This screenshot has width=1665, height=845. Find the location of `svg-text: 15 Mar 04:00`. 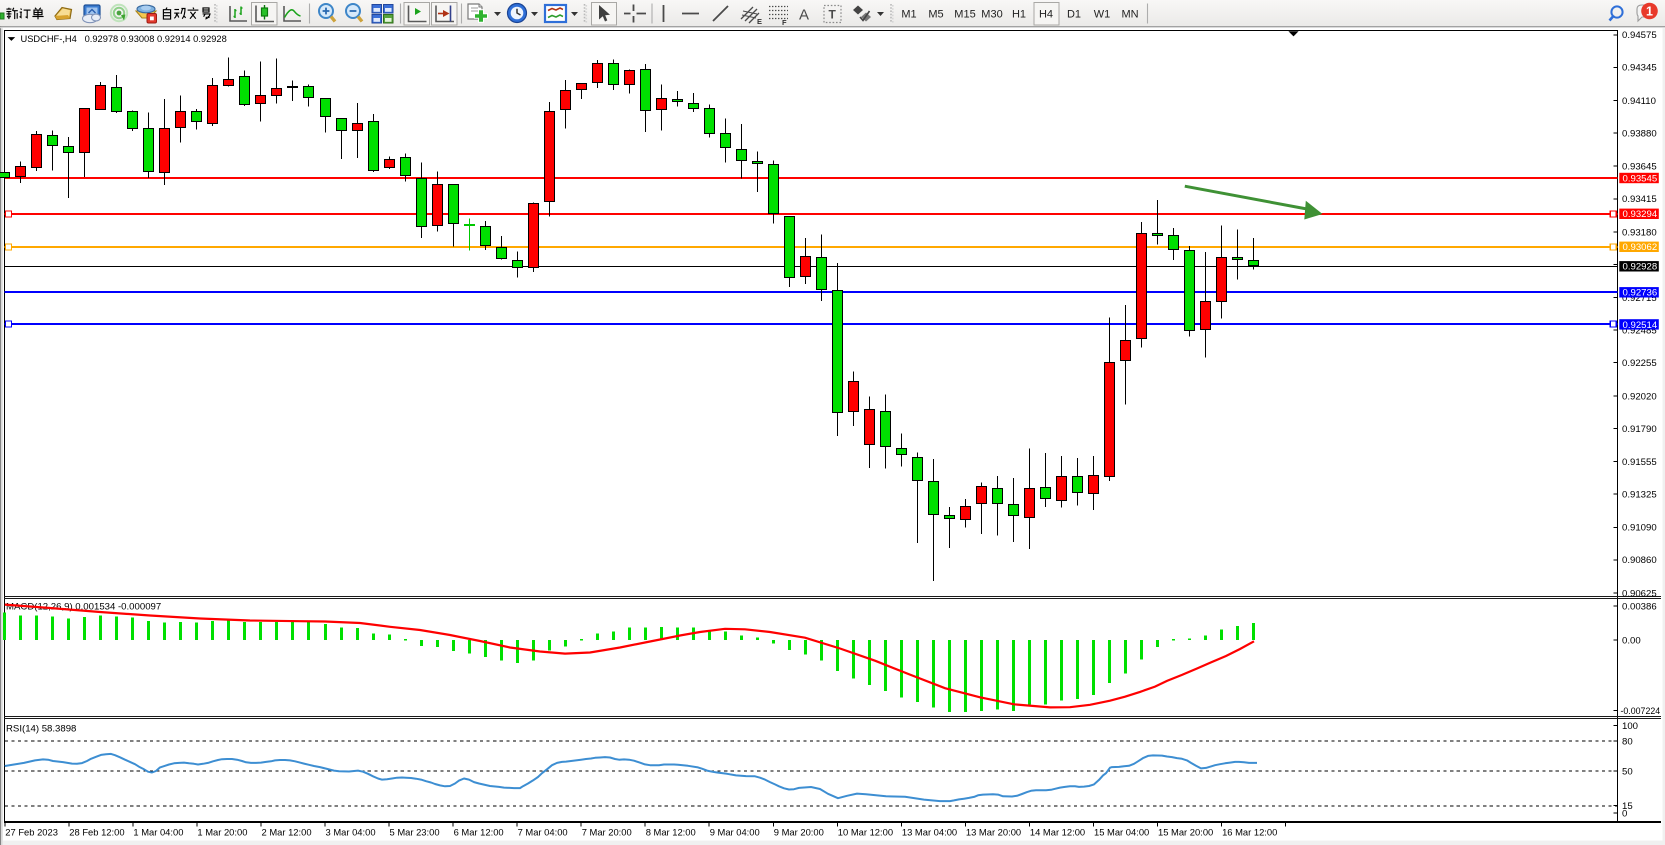

svg-text: 15 Mar 04:00 is located at coordinates (1121, 831).